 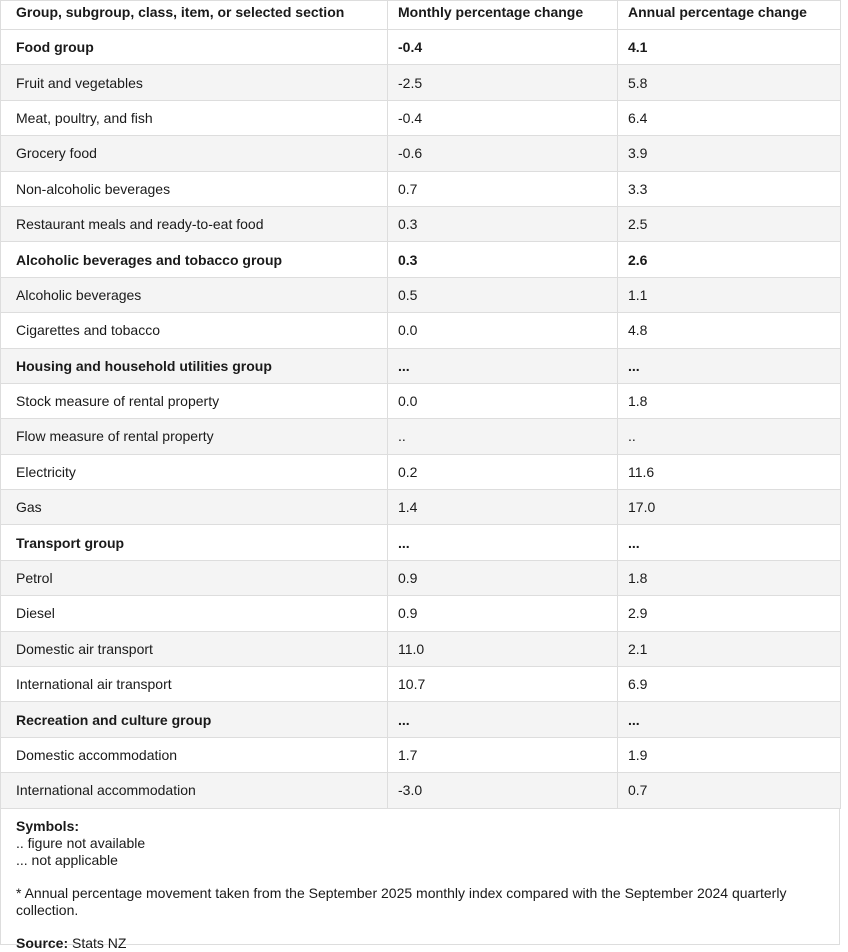 I want to click on cell: International accommodation, so click(x=194, y=790).